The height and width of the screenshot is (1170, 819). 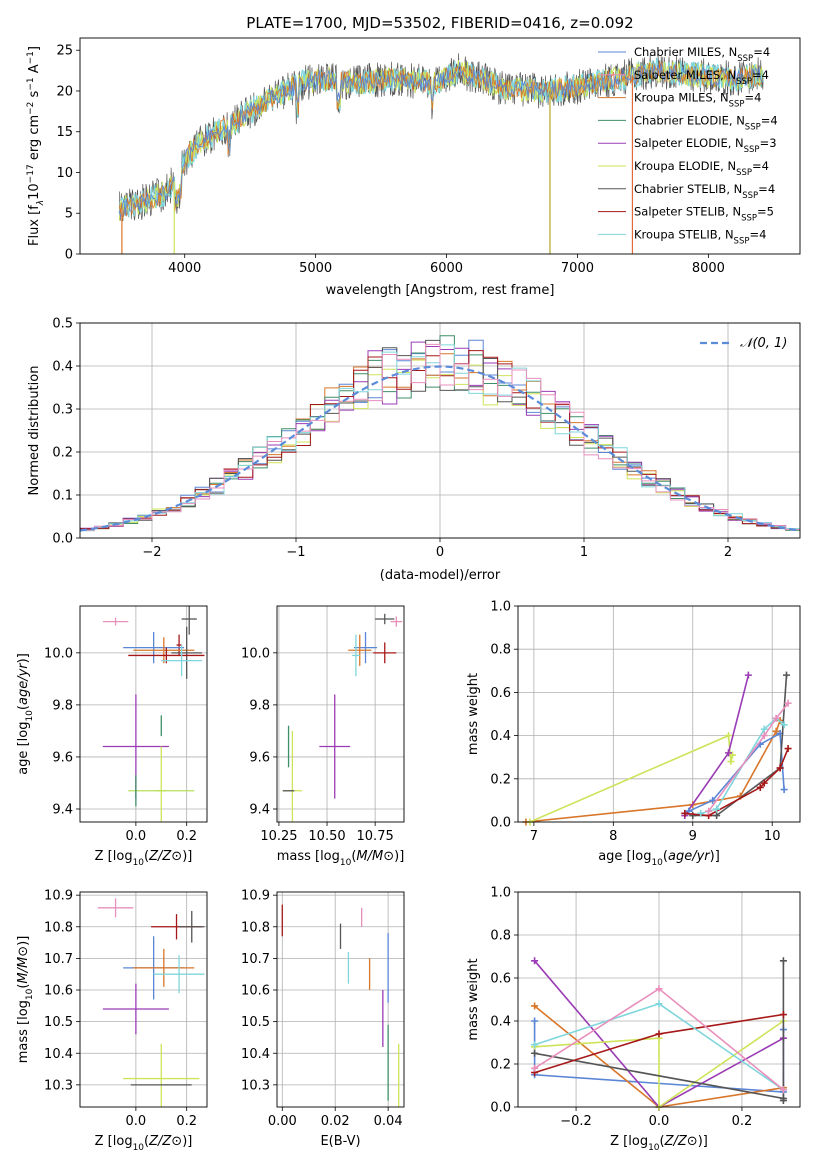 I want to click on y-tick-label: 0.4, so click(x=500, y=736).